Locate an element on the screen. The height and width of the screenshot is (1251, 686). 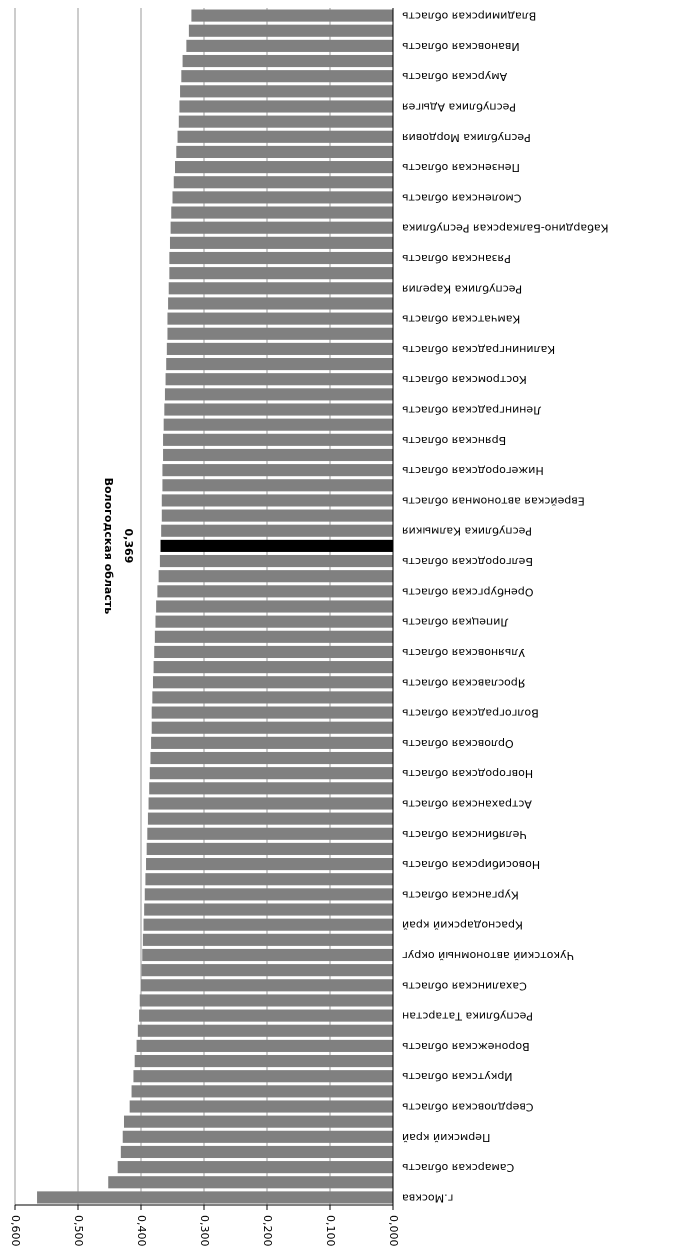
category-label: Костромская область is located at coordinates (464, 379).